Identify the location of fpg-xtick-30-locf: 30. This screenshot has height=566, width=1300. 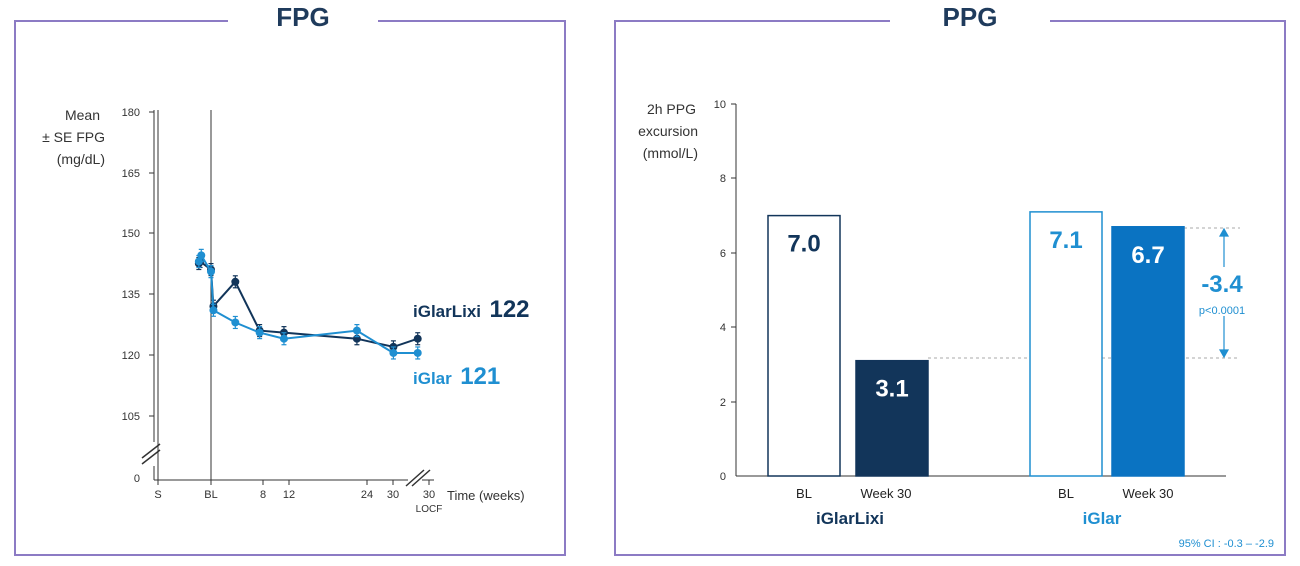
(429, 495).